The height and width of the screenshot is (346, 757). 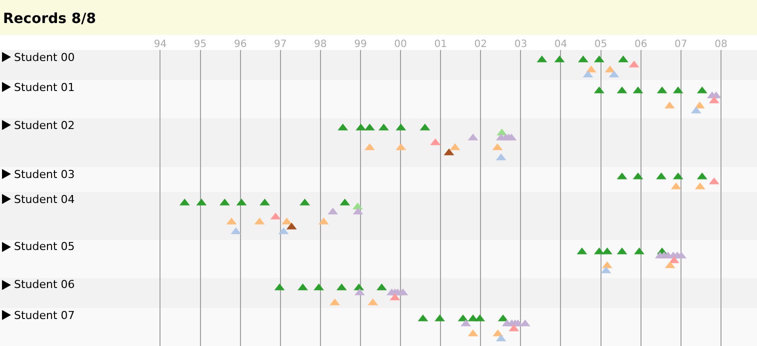 What do you see at coordinates (44, 246) in the screenshot?
I see `band-label: Student 05` at bounding box center [44, 246].